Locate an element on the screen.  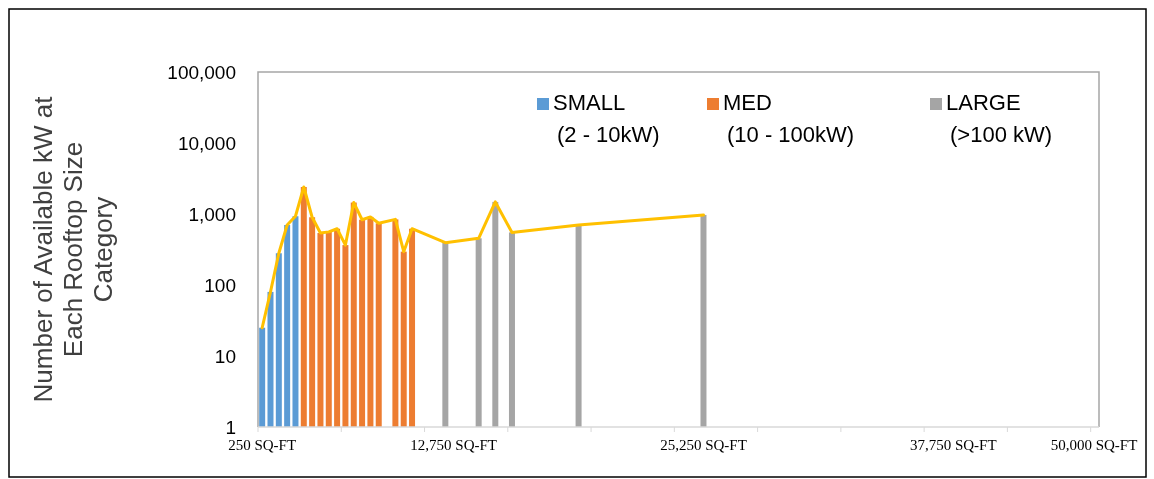
y-axis-title: Number of Available kW at Each Rooftop Size Category is located at coordinates (73, 249).